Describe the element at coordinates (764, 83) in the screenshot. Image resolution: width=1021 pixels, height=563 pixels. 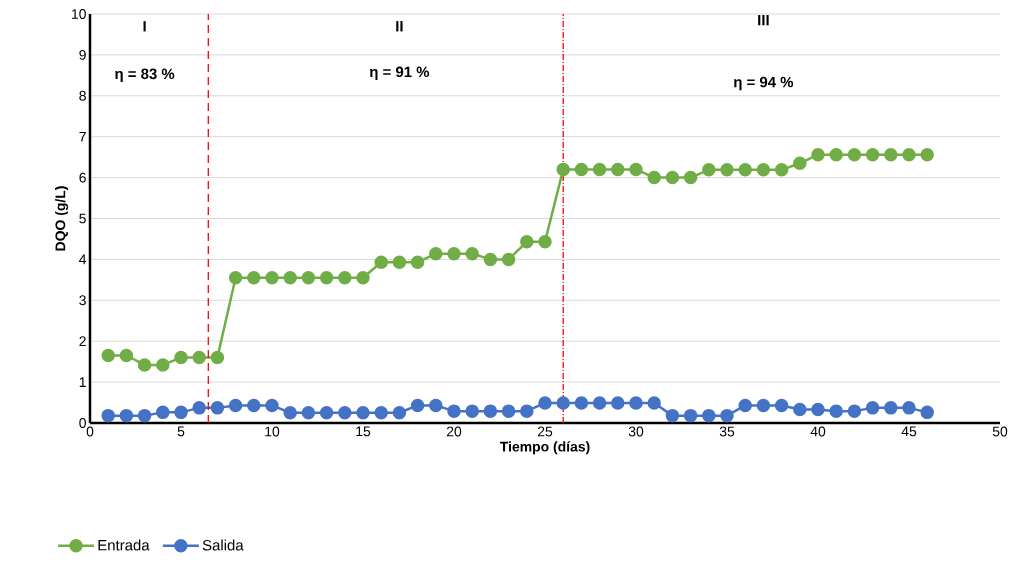
I see `annotation: η = 94 %` at that location.